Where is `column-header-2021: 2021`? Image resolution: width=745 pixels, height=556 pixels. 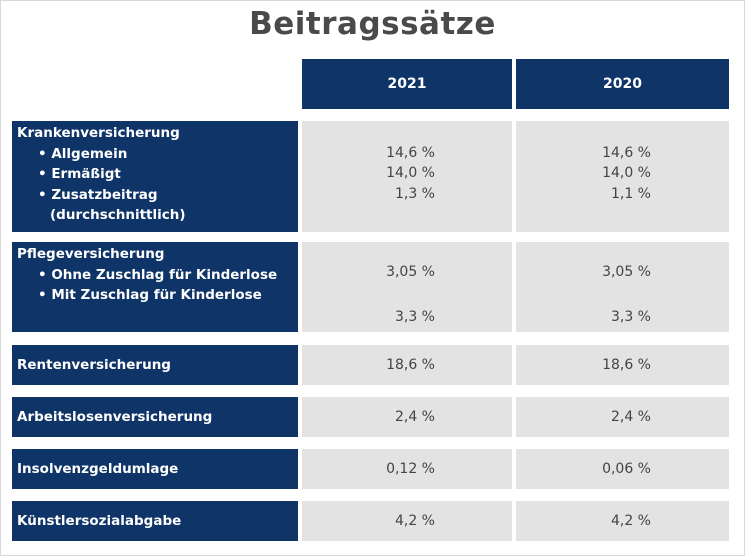
column-header-2021: 2021 is located at coordinates (407, 84).